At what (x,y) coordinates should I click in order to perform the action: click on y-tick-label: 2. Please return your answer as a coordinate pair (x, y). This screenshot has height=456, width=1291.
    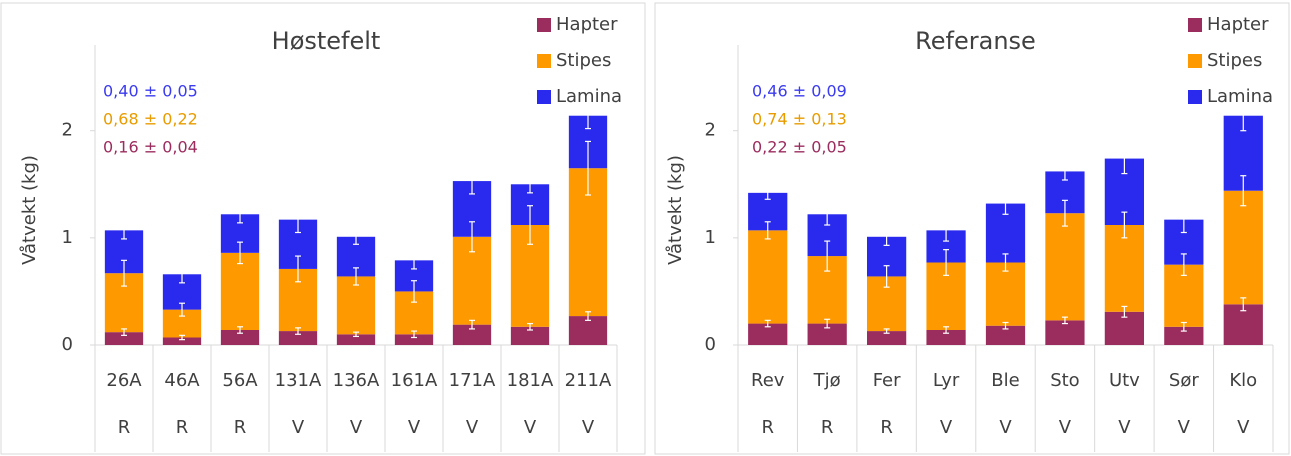
    Looking at the image, I should click on (710, 130).